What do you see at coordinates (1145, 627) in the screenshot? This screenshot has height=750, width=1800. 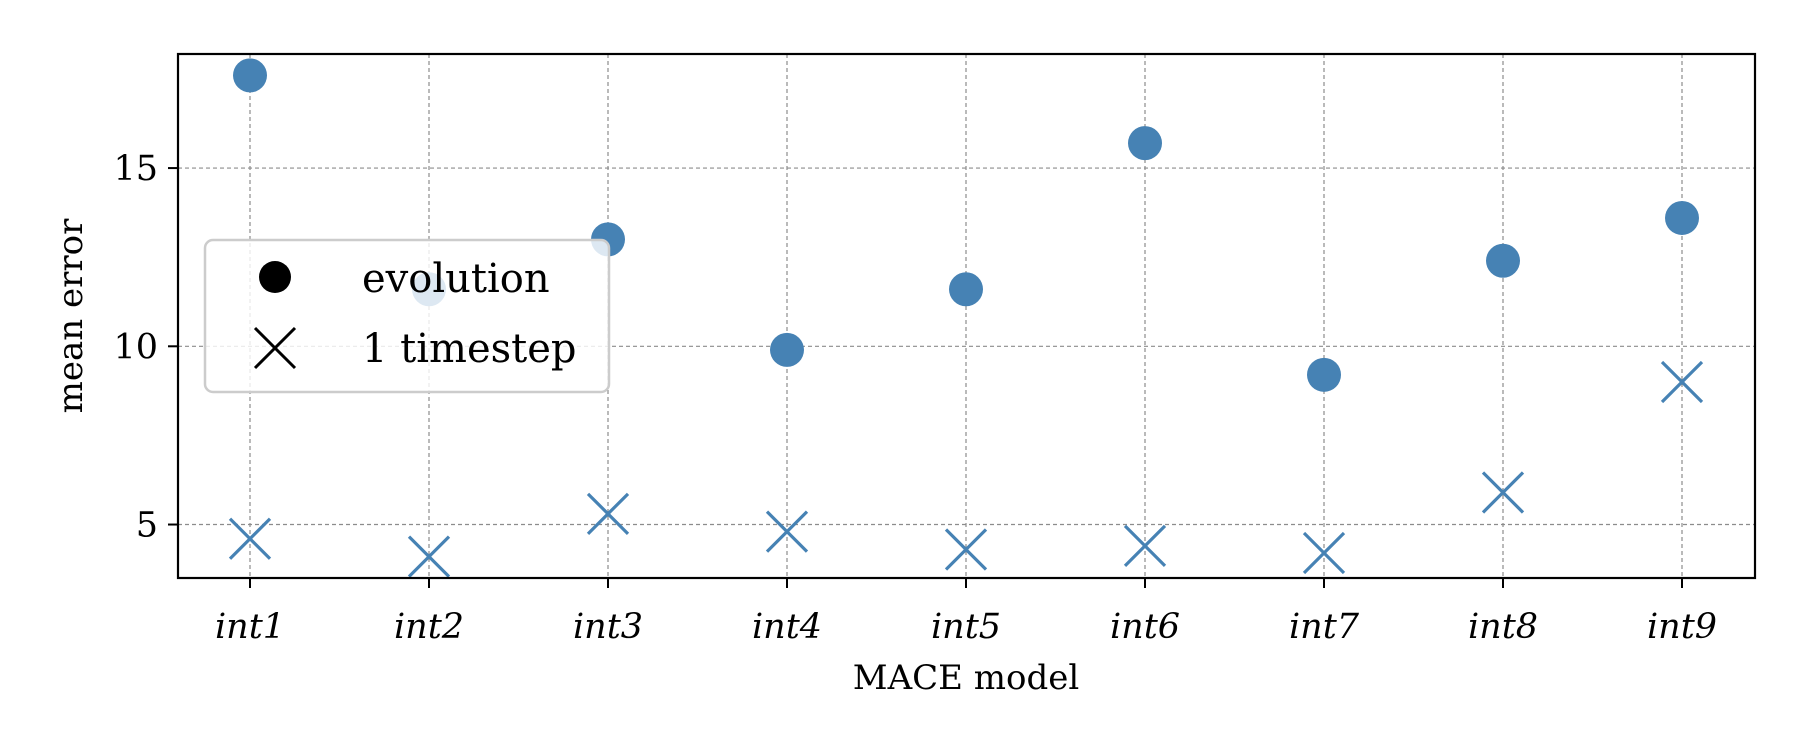 I see `x-tick-label: int6` at bounding box center [1145, 627].